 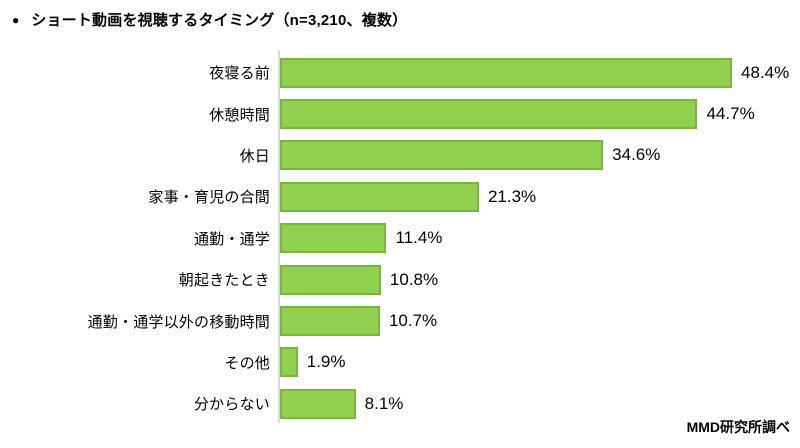 I want to click on chart-row: 通勤・通学 11.4%, so click(x=400, y=238).